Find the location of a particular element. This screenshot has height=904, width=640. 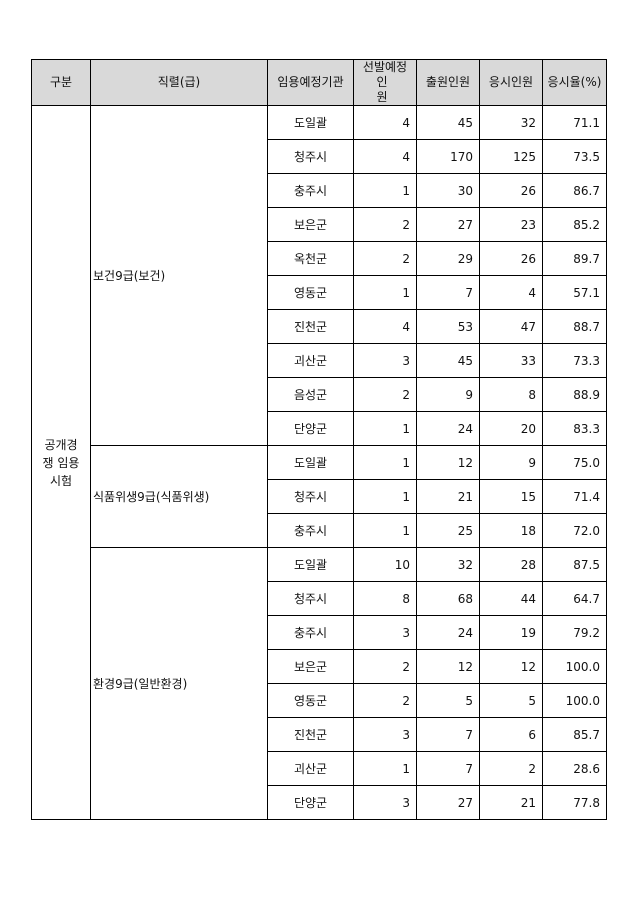

data-row: 진천군 3 7 6 85.7 is located at coordinates (319, 734).